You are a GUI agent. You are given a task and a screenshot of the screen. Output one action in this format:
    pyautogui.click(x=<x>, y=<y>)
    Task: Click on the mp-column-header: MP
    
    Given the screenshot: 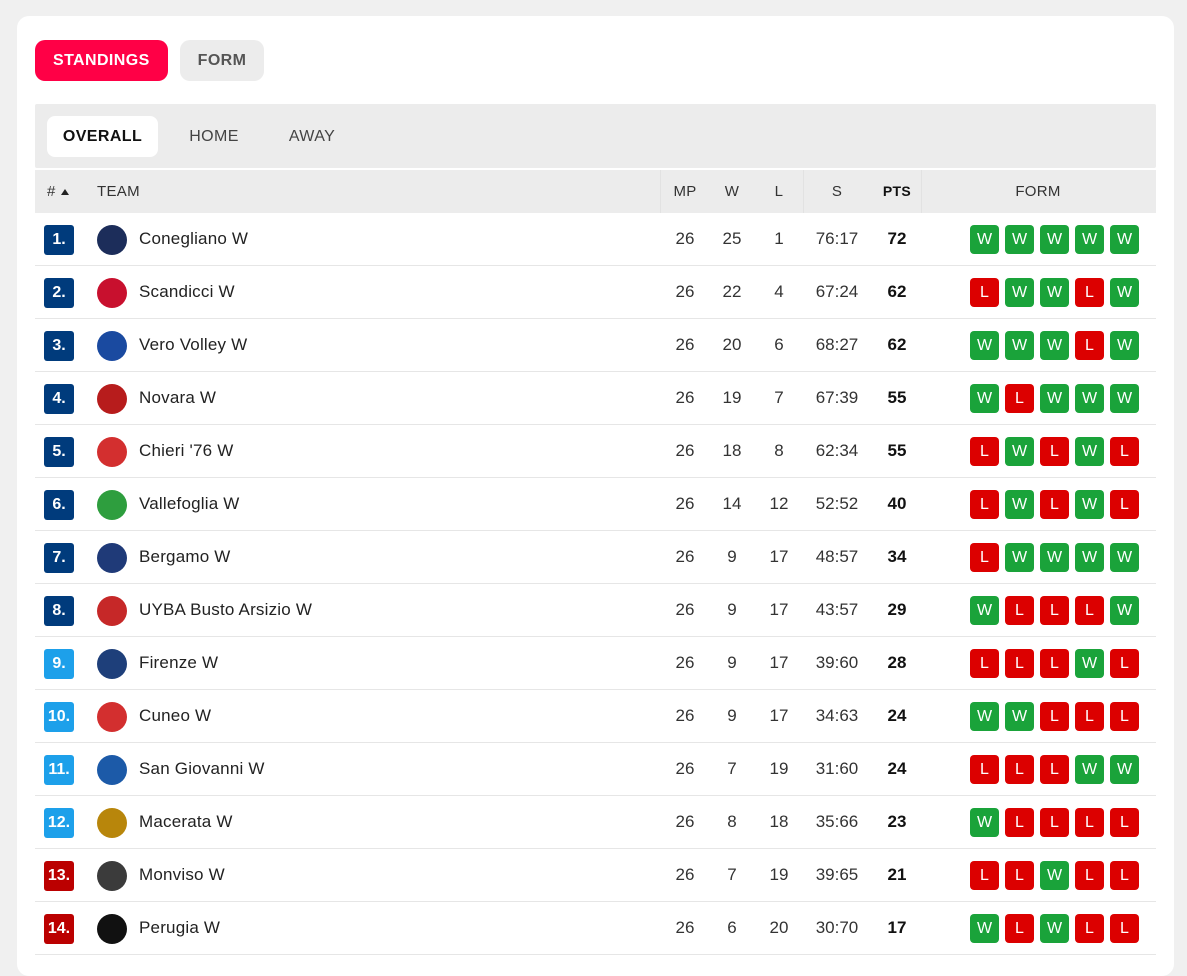 What is the action you would take?
    pyautogui.click(x=685, y=191)
    